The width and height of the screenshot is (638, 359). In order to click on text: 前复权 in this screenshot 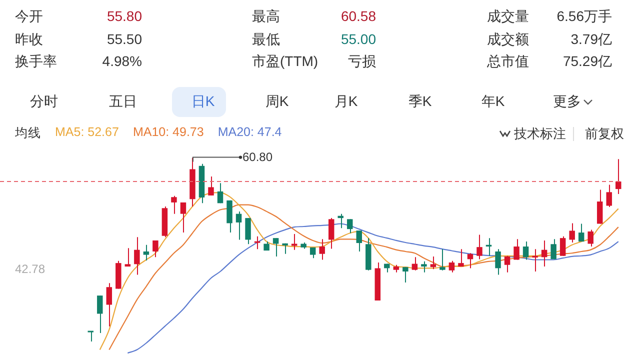, I will do `click(604, 134)`.